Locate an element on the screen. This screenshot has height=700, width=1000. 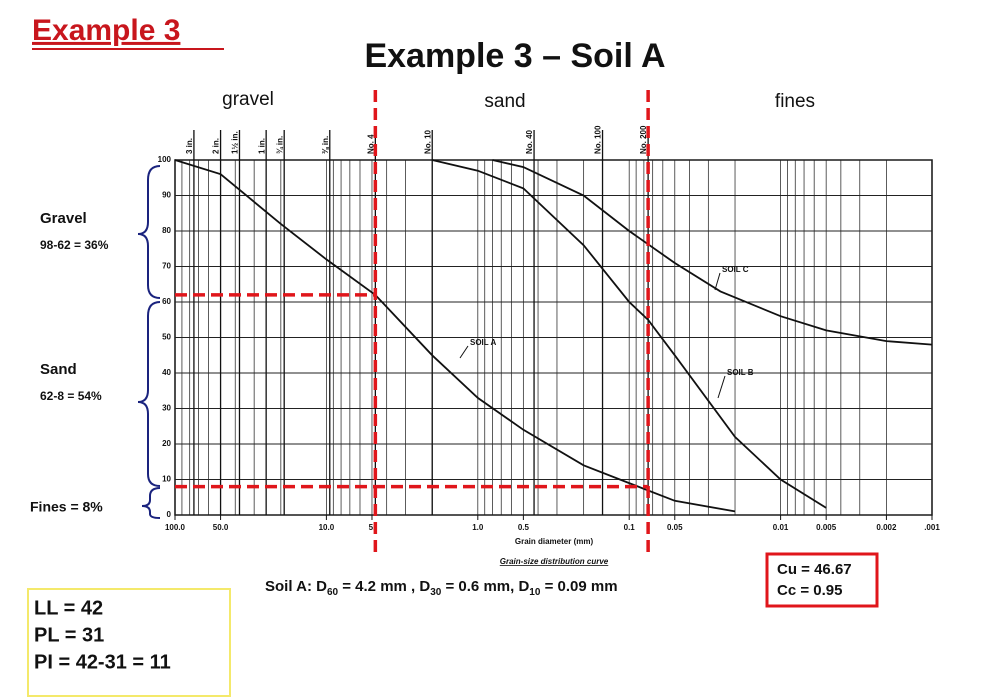
sieve-label: No. 100 is located at coordinates (598, 139).